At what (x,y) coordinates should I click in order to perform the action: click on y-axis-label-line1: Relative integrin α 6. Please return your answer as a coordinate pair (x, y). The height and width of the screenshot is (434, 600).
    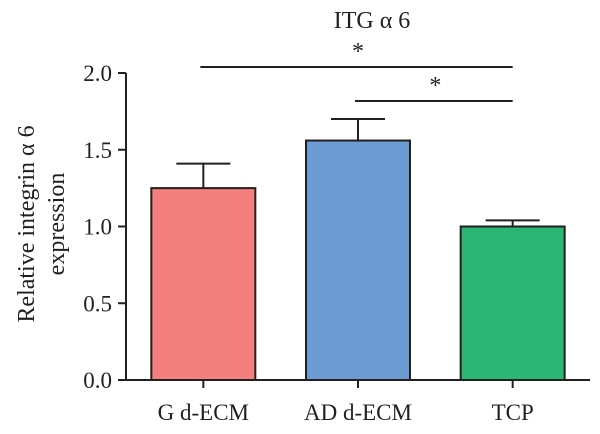
    Looking at the image, I should click on (27, 223).